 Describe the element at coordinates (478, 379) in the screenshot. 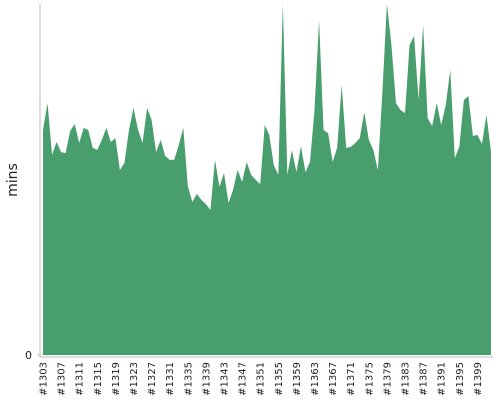

I see `x-tick-label: #1399` at that location.